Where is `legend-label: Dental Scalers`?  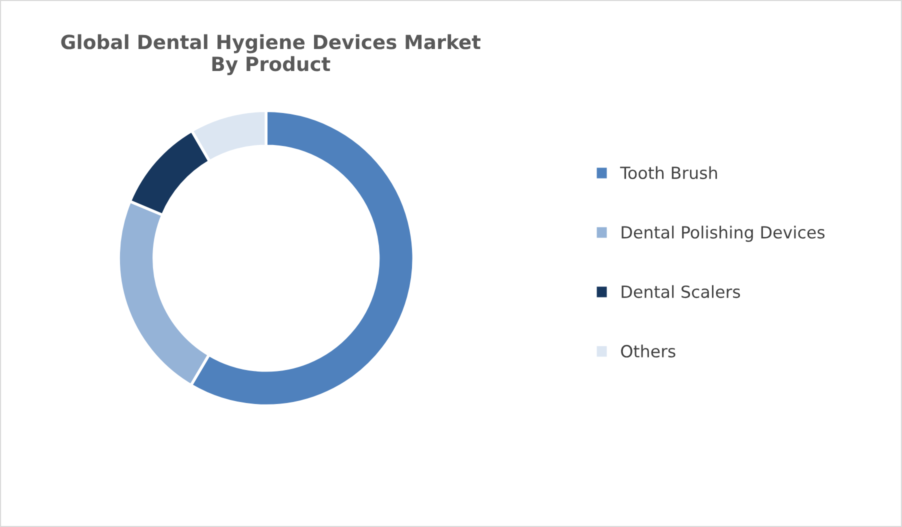 legend-label: Dental Scalers is located at coordinates (681, 291).